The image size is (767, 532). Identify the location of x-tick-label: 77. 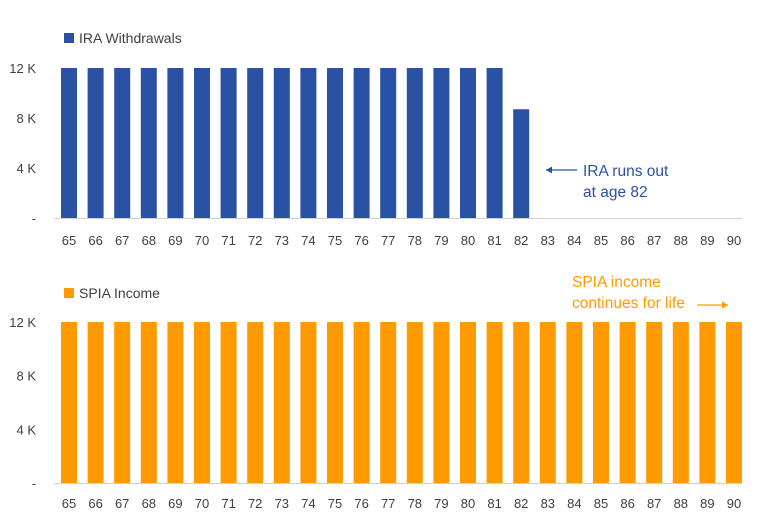
(388, 240).